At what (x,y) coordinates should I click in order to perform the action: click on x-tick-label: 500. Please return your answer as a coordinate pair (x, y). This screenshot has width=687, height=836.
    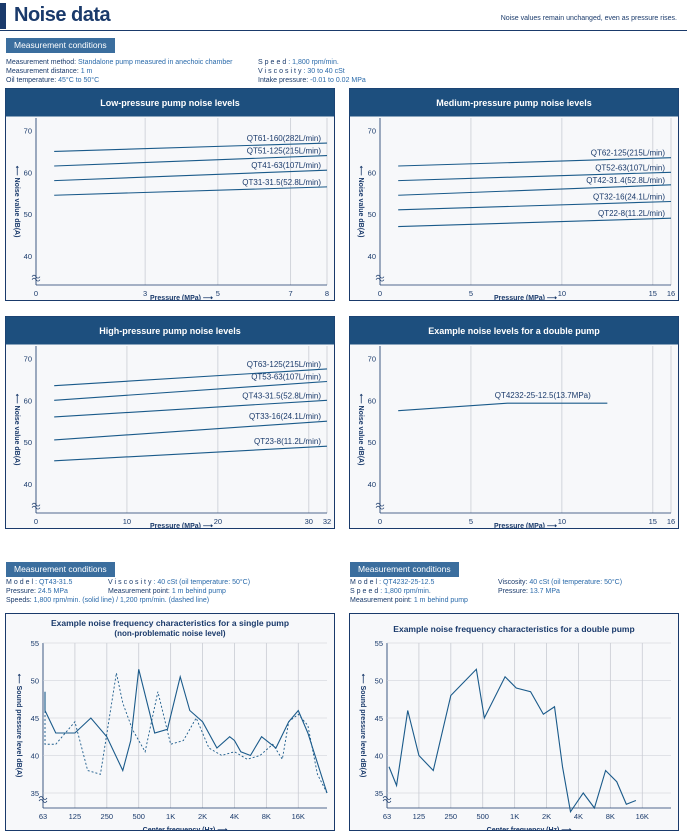
    Looking at the image, I should click on (482, 816).